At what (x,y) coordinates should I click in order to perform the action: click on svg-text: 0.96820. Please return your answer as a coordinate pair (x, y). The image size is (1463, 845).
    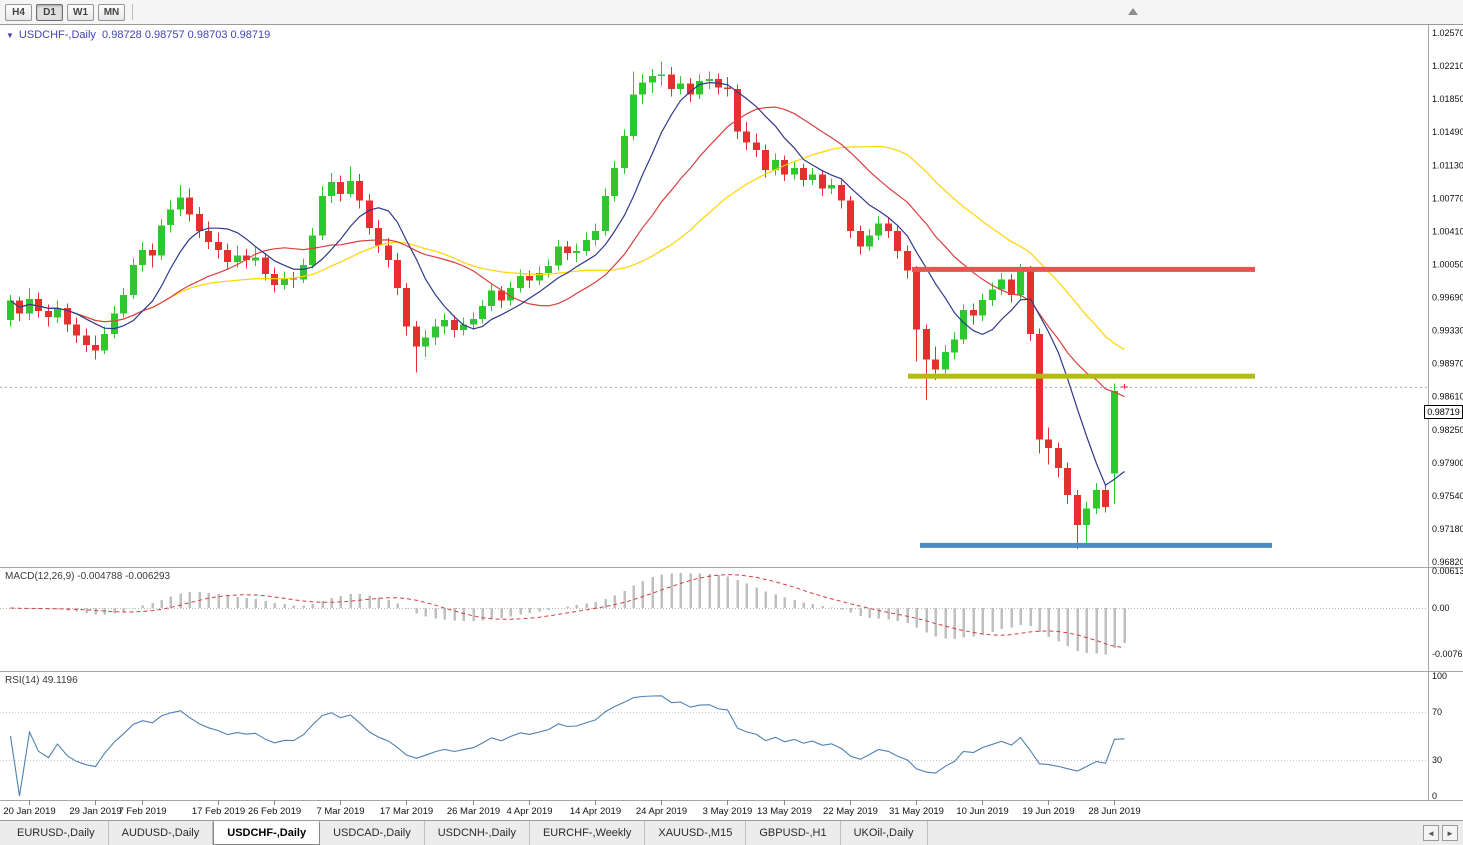
    Looking at the image, I should click on (1447, 562).